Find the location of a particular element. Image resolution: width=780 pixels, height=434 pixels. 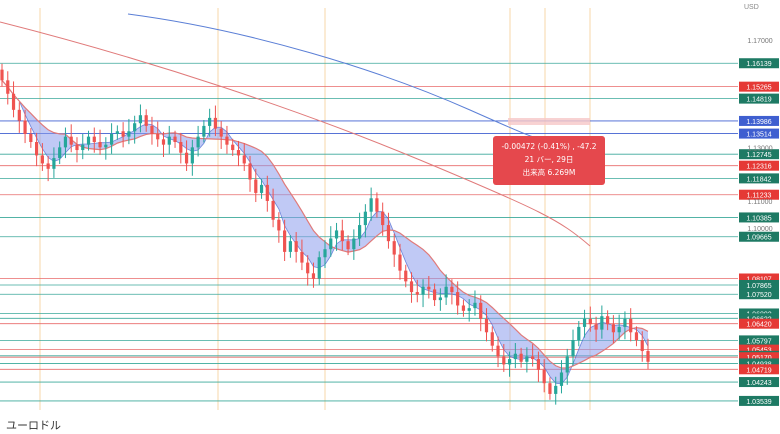

axis-currency-label: USD is located at coordinates (751, 7).